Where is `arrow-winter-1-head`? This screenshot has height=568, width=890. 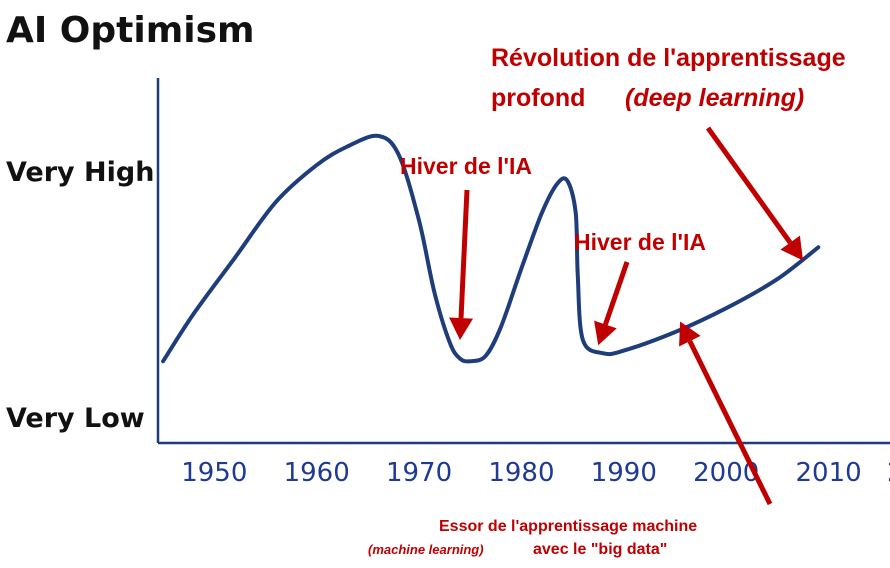 arrow-winter-1-head is located at coordinates (461, 328).